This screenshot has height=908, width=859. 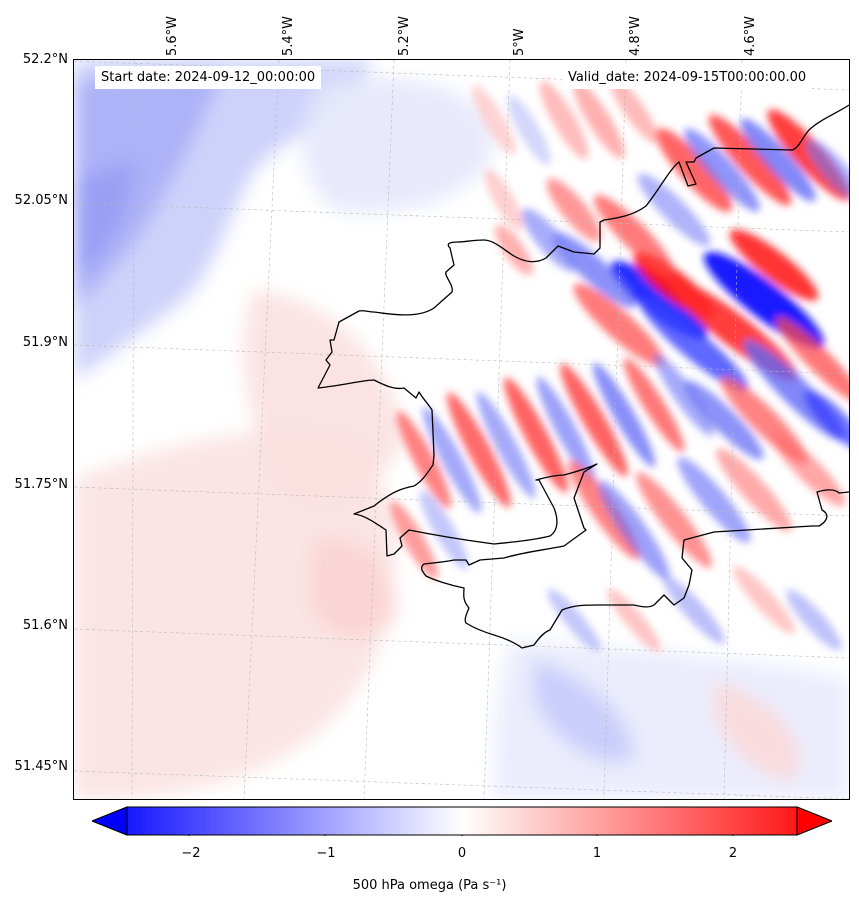 I want to click on lat-tick-label: 51.9°N, so click(x=45, y=342).